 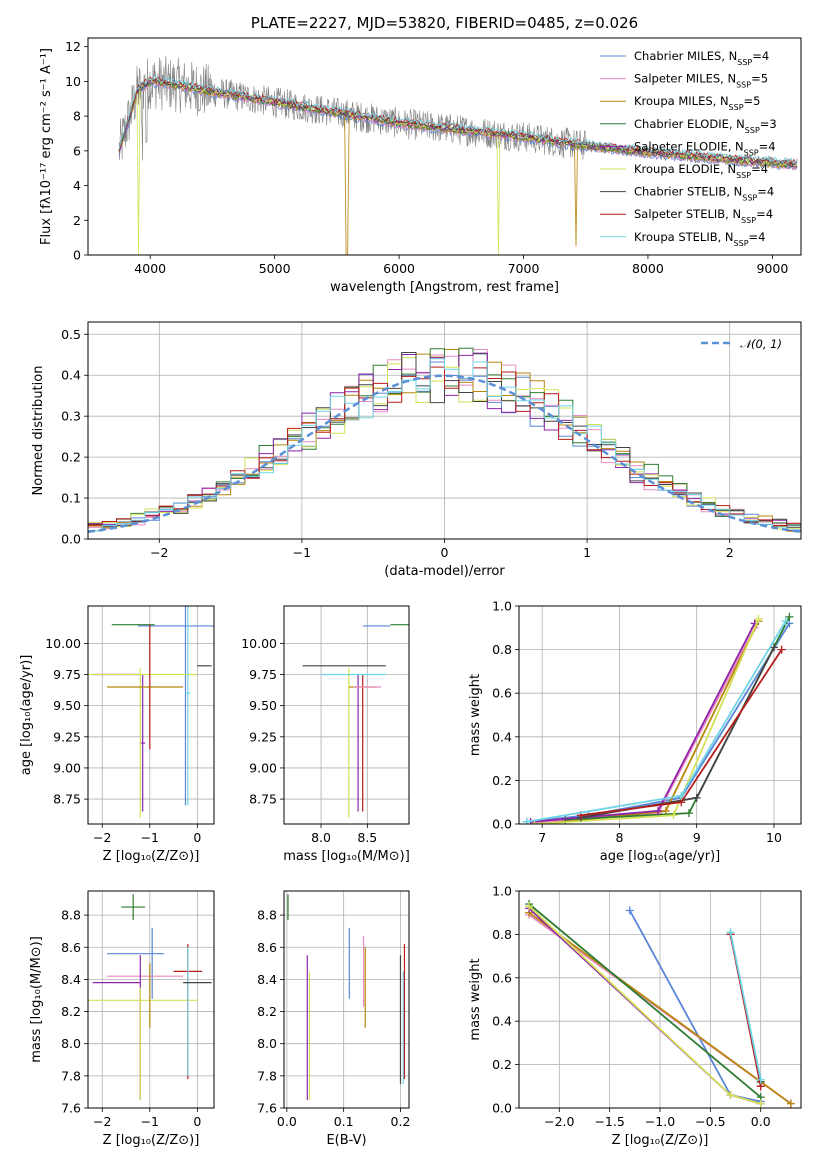 What do you see at coordinates (502, 934) in the screenshot?
I see `y-tick-label: 0.8` at bounding box center [502, 934].